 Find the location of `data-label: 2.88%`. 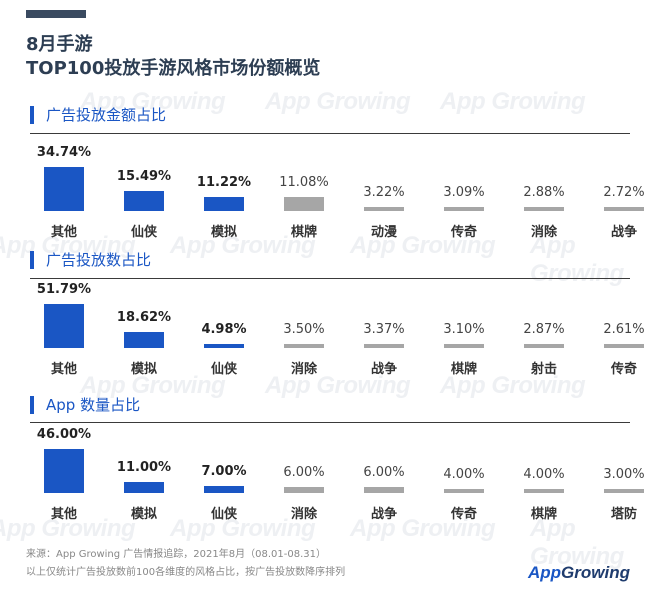

data-label: 2.88% is located at coordinates (544, 192).